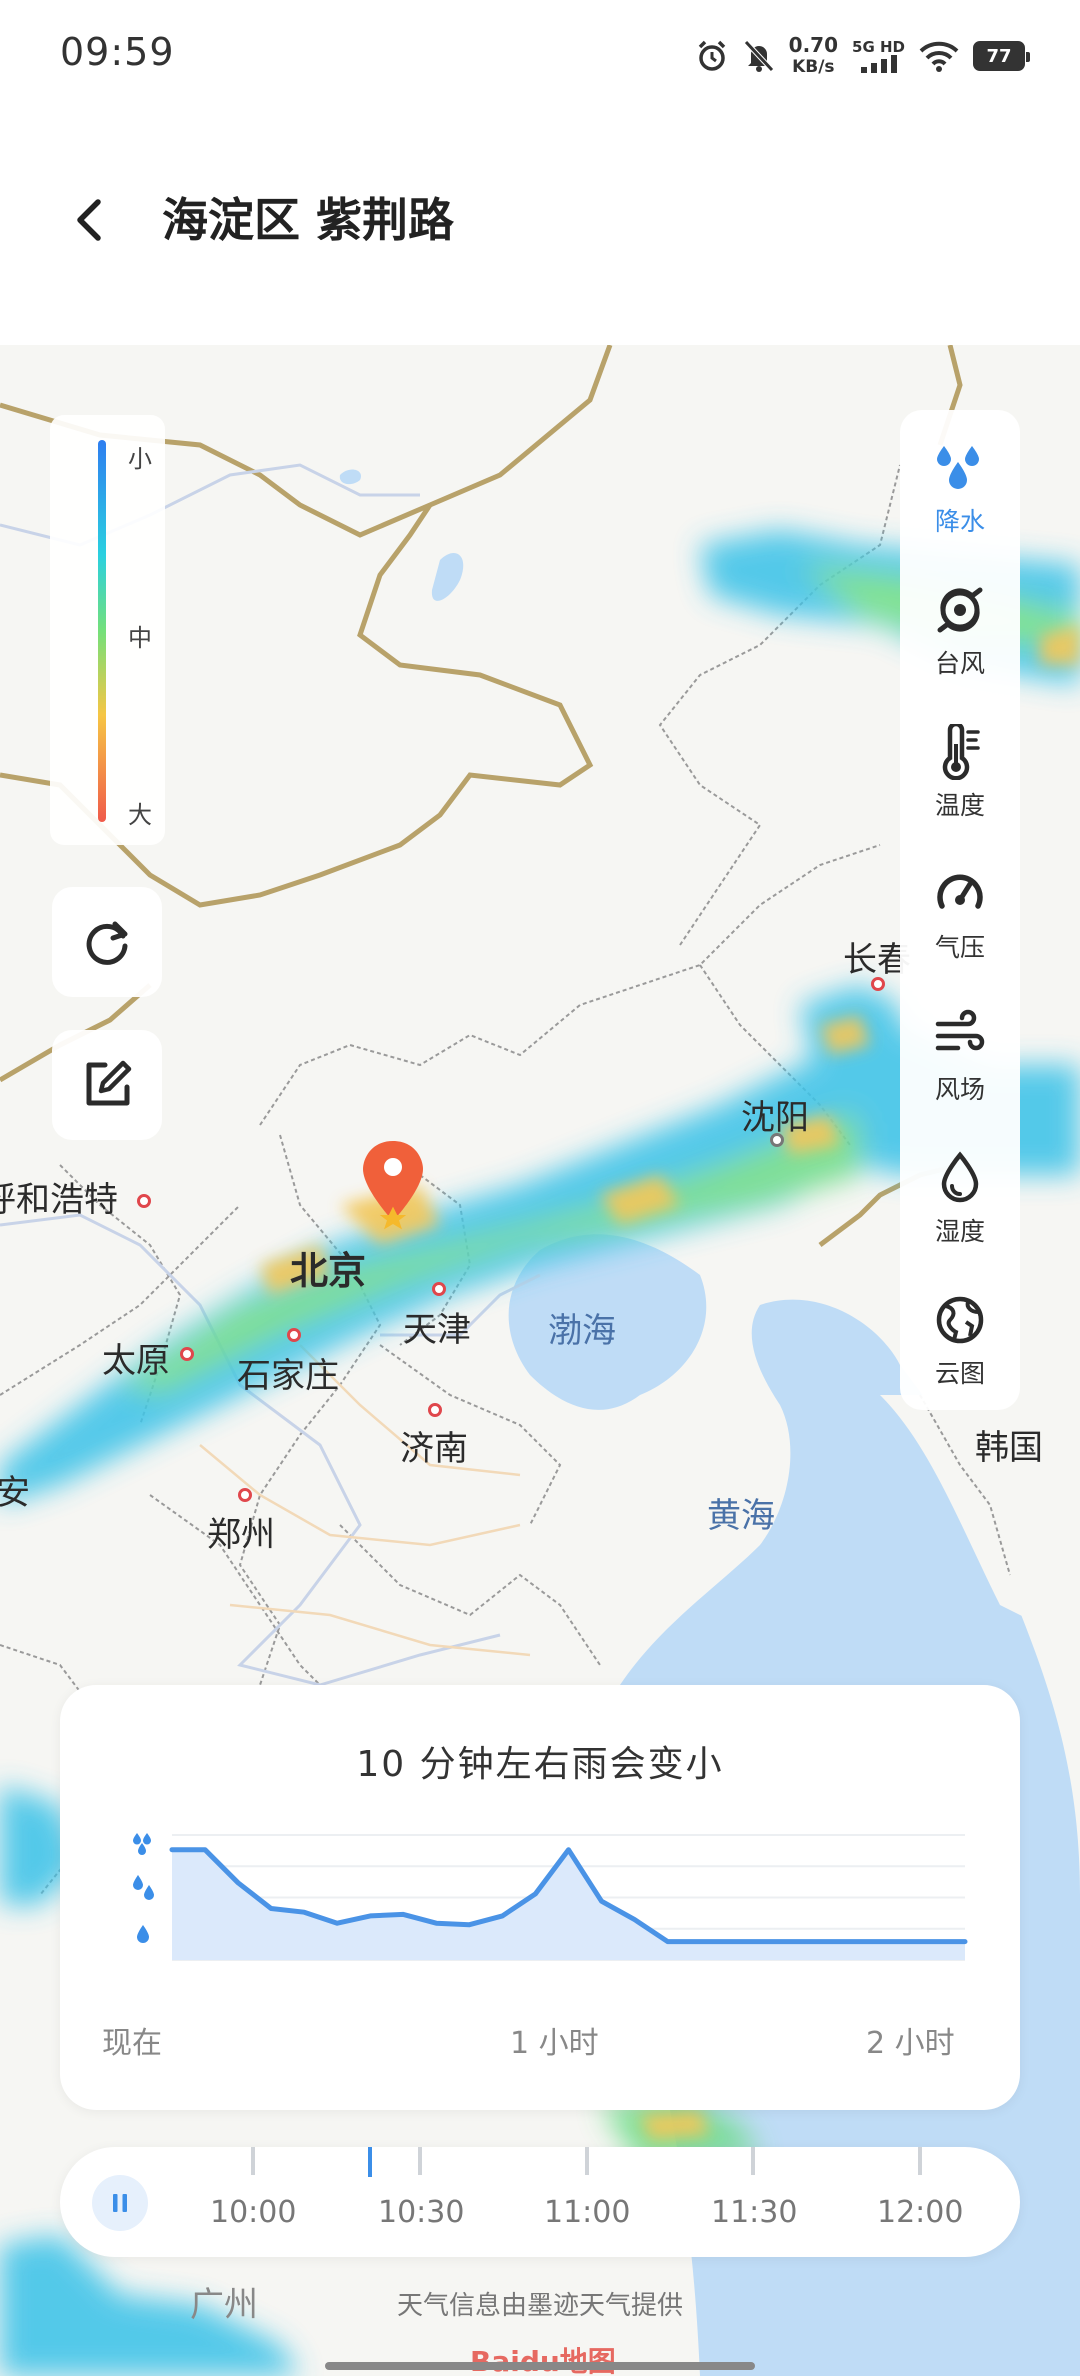 This screenshot has height=2380, width=1080. I want to click on status-time: 09:59, so click(117, 52).